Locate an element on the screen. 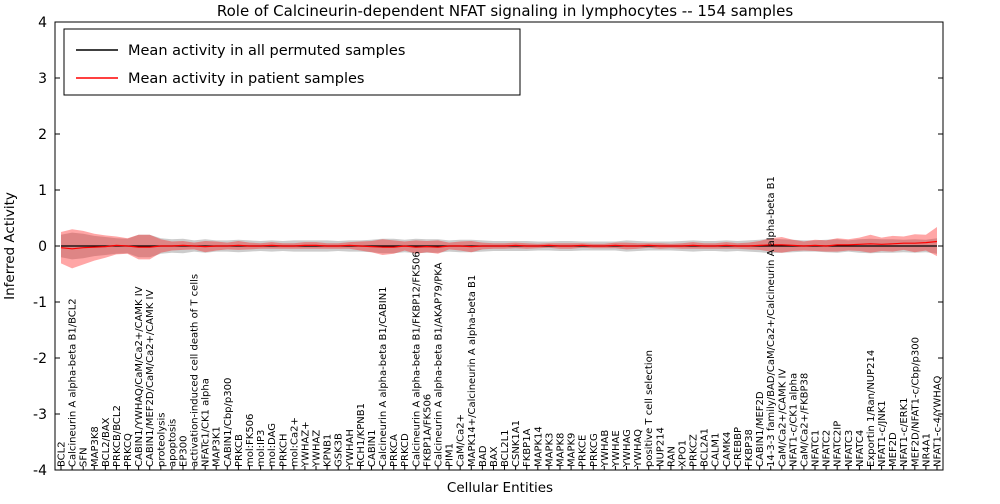 The height and width of the screenshot is (504, 1000). x-tick-label: BCL2/BAX is located at coordinates (106, 442).